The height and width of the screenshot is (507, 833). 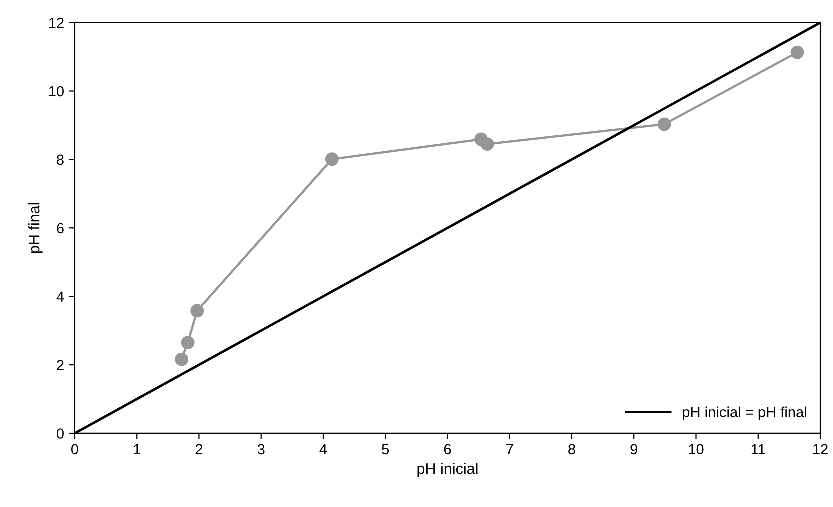 I want to click on y-tick-label: 4, so click(x=60, y=297).